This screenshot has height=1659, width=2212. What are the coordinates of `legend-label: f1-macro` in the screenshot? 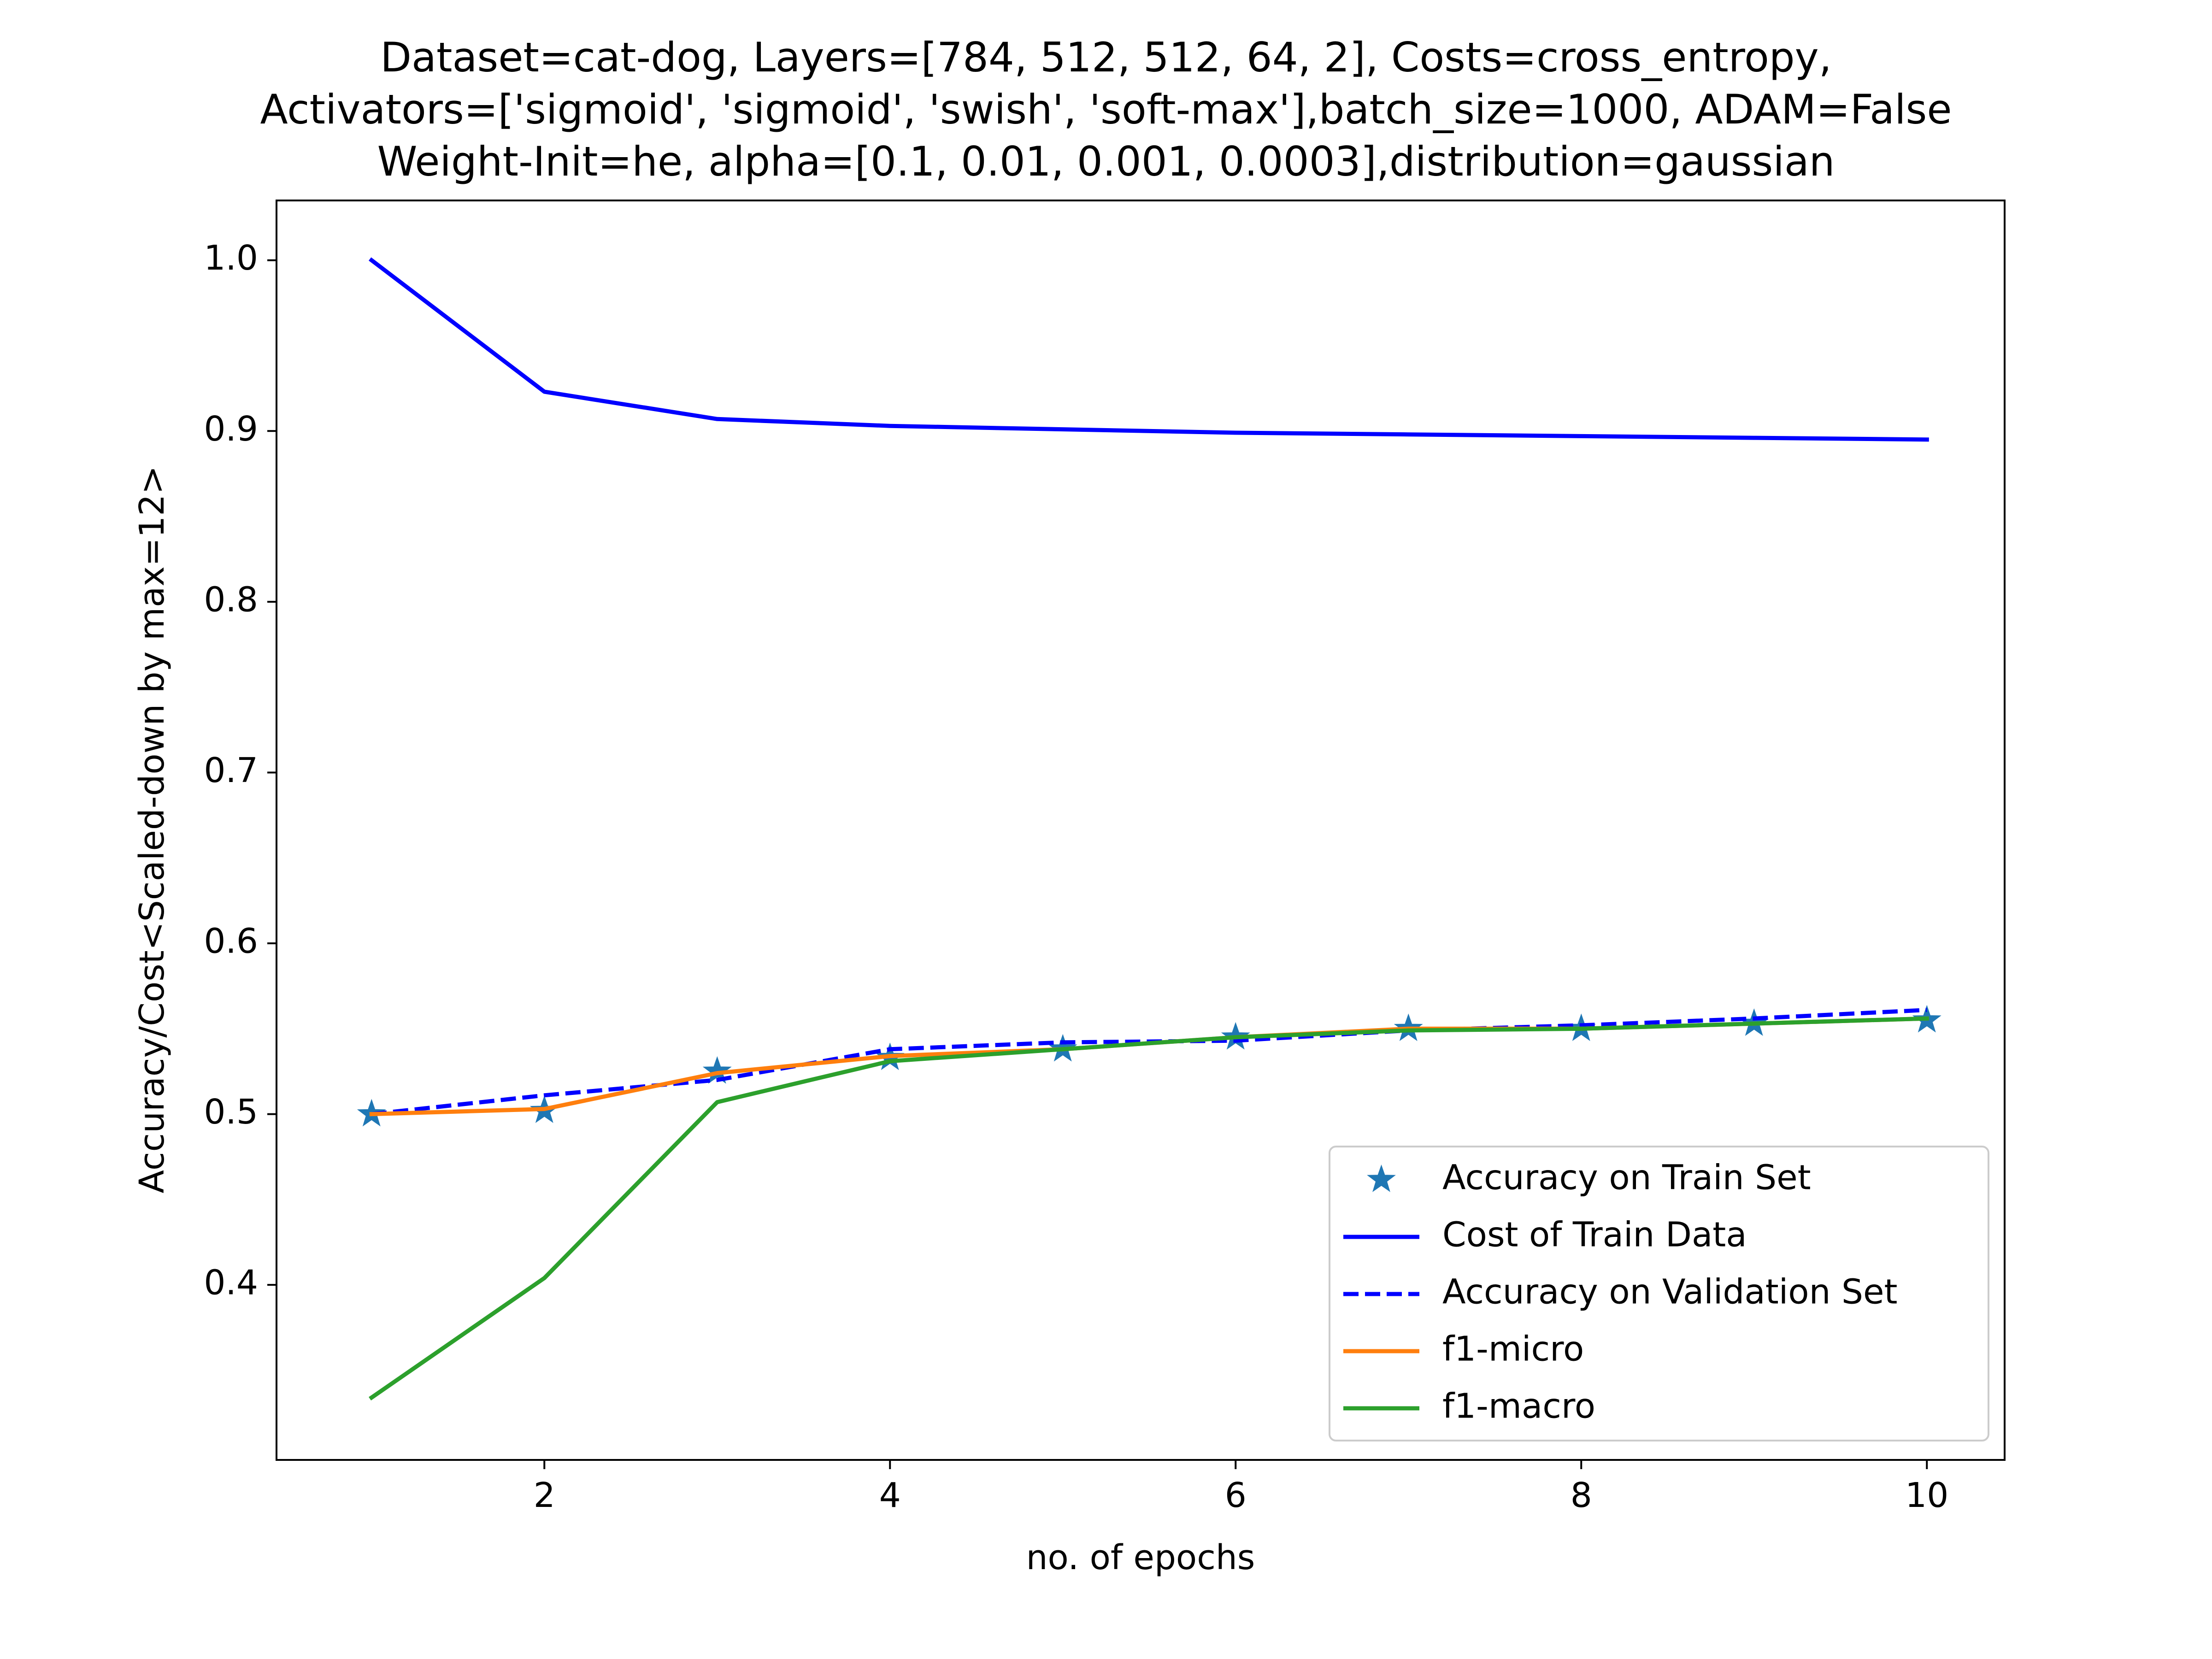 It's located at (1518, 1406).